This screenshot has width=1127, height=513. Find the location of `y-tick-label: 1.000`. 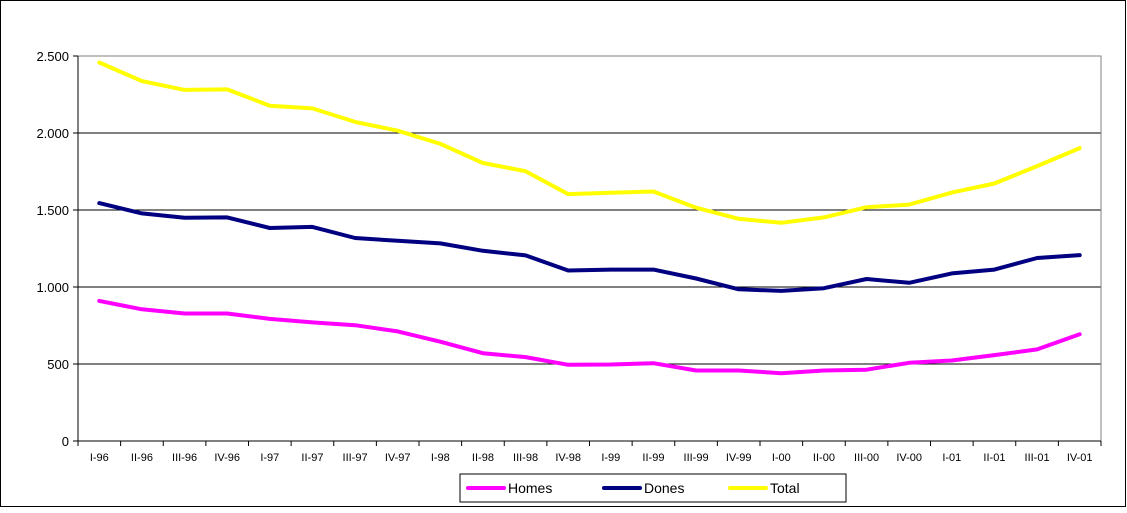

y-tick-label: 1.000 is located at coordinates (52, 287).